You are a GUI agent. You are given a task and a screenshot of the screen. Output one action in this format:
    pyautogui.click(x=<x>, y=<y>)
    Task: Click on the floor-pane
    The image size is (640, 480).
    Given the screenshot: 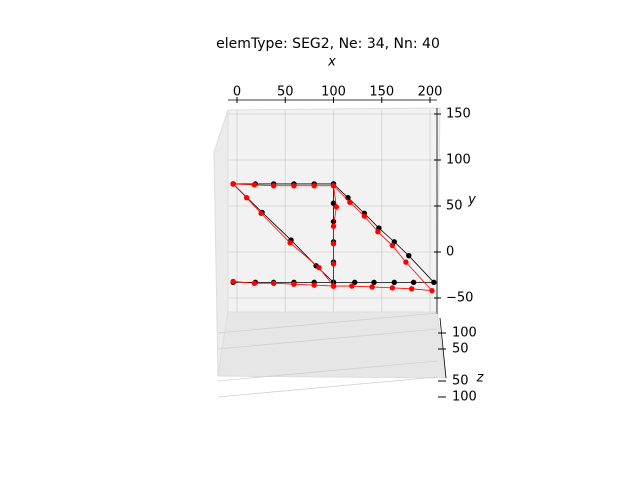 What is the action you would take?
    pyautogui.click(x=332, y=345)
    